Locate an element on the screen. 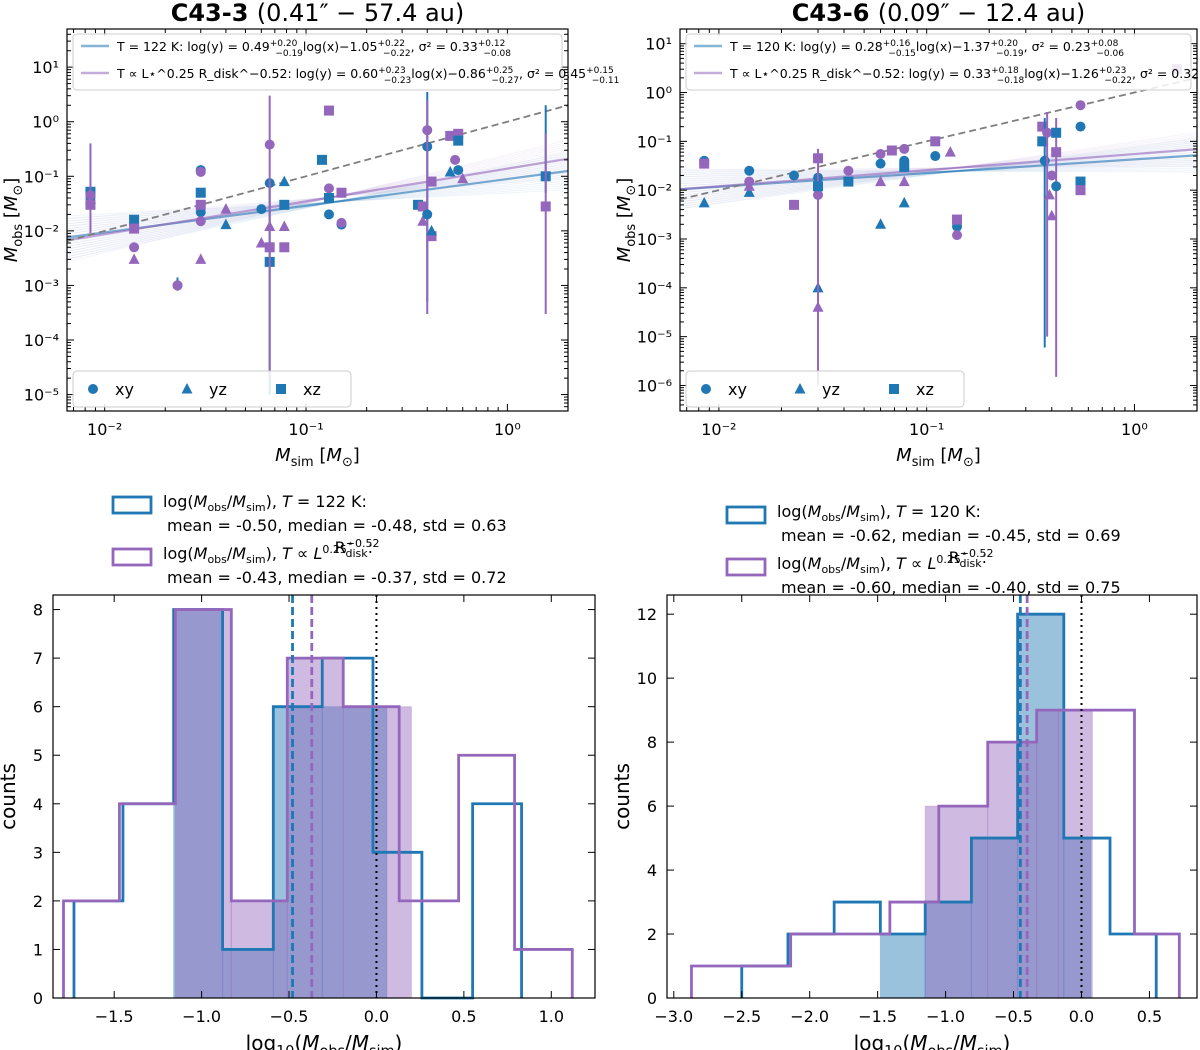 This screenshot has height=1050, width=1200. legend-line-2: mean = -0.62, median = -0.45, std = 0.69 is located at coordinates (951, 535).